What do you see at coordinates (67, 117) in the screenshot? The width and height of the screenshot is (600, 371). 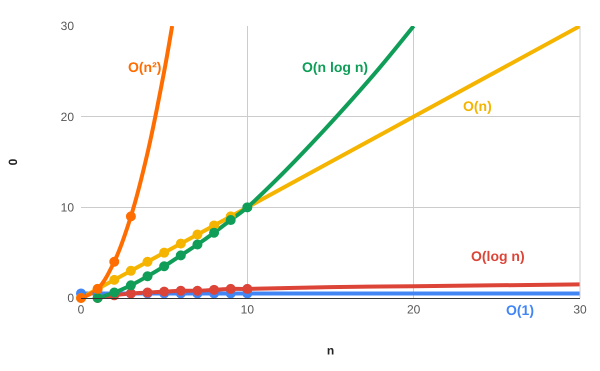 I see `y-tick-label: 20` at bounding box center [67, 117].